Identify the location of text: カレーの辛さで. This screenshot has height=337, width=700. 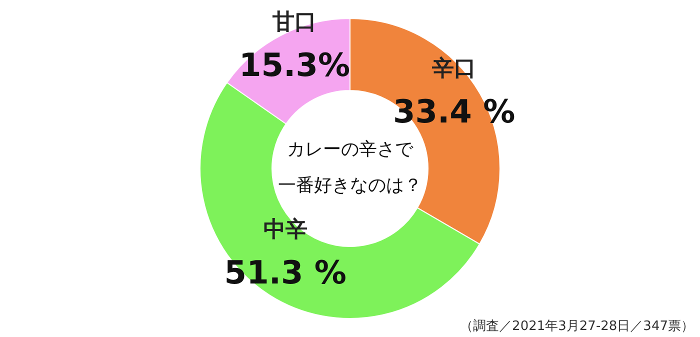
(350, 149).